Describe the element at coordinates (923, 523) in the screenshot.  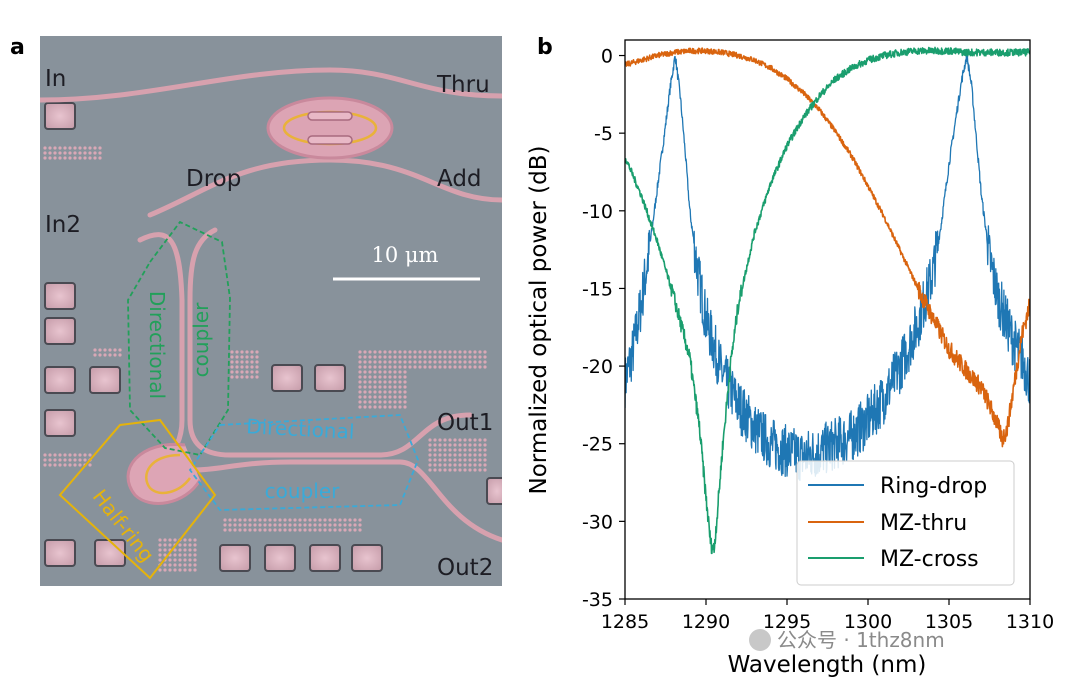
I see `legend-label-mz-thru: MZ-thru` at that location.